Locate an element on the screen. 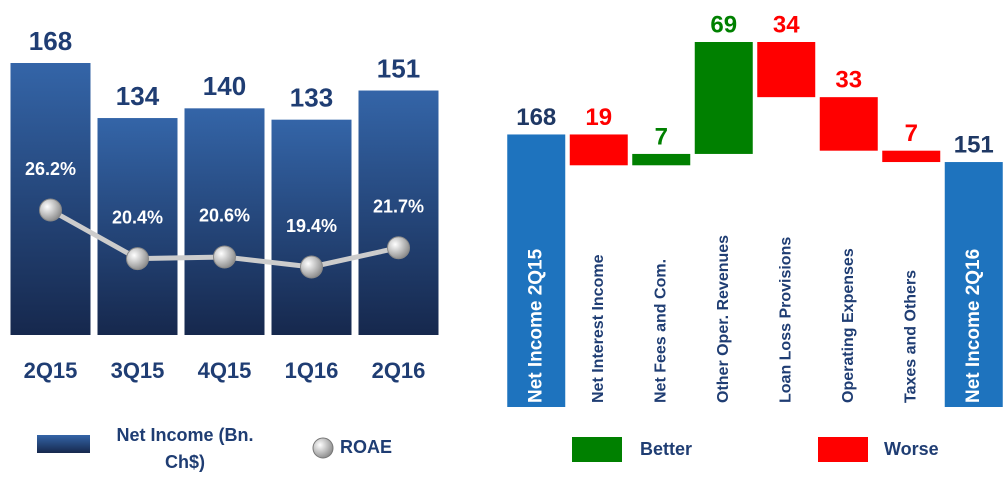  x-tick-label: Net Income 2Q16 is located at coordinates (973, 326).